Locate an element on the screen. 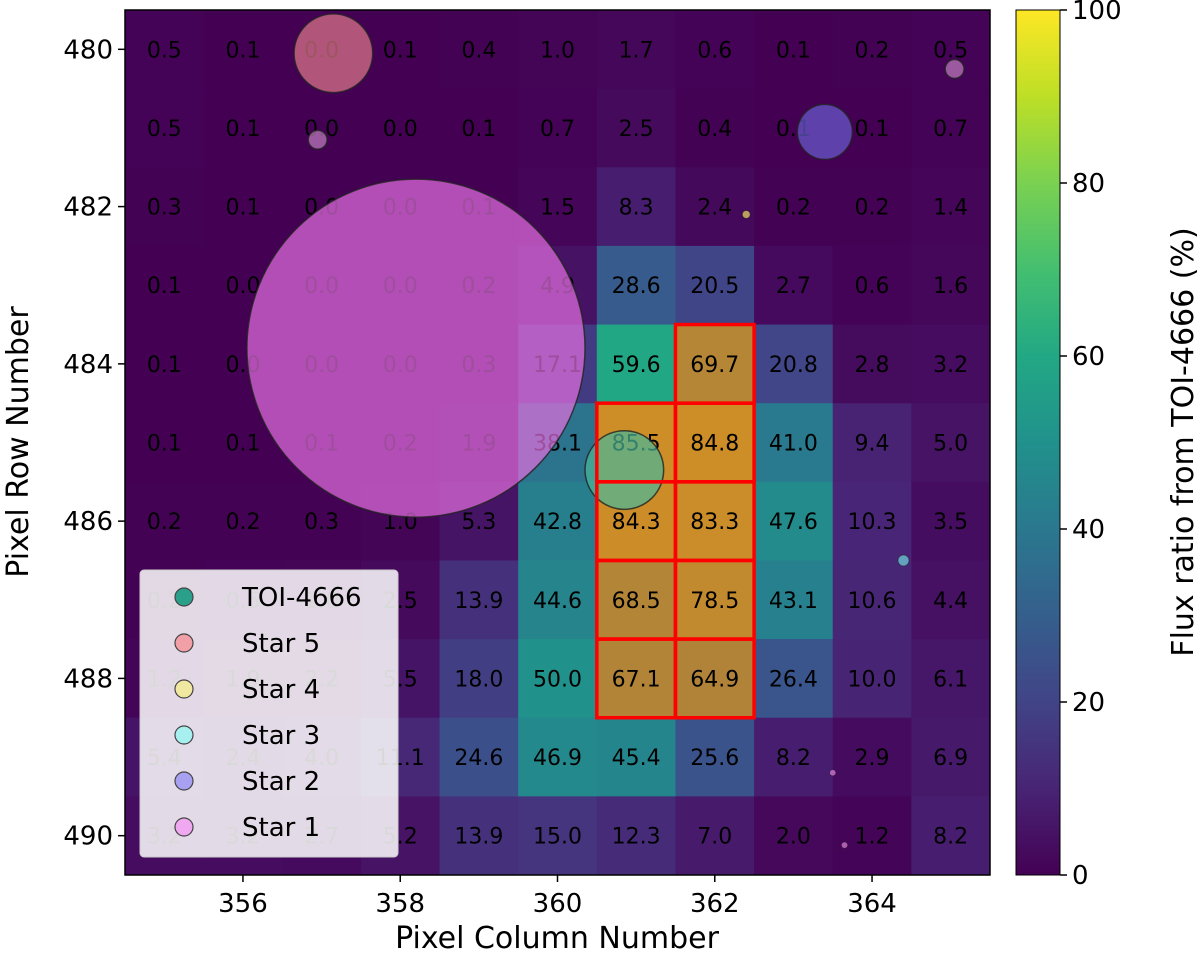 This screenshot has width=1200, height=963. cell-value-label: 12.3 is located at coordinates (636, 837).